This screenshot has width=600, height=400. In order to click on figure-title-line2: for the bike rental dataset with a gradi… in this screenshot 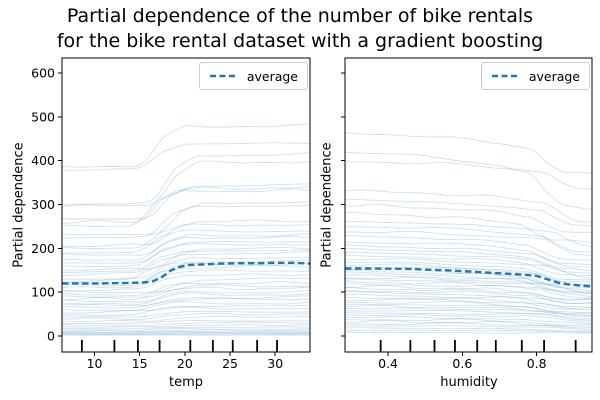, I will do `click(300, 41)`.